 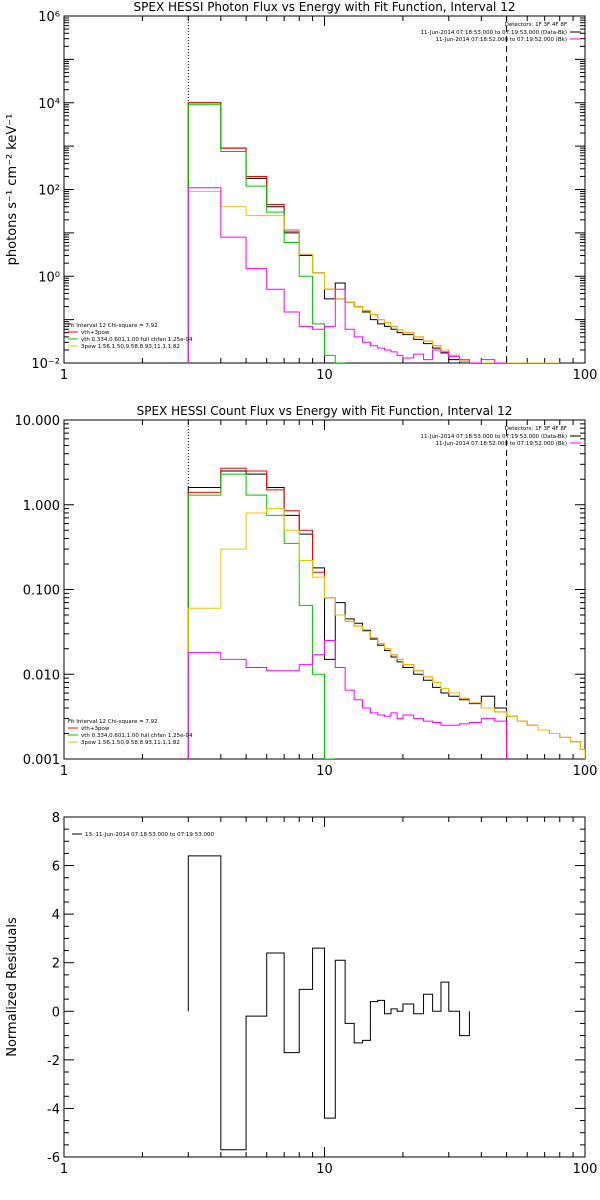 What do you see at coordinates (56, 867) in the screenshot?
I see `y-tick-label: 6` at bounding box center [56, 867].